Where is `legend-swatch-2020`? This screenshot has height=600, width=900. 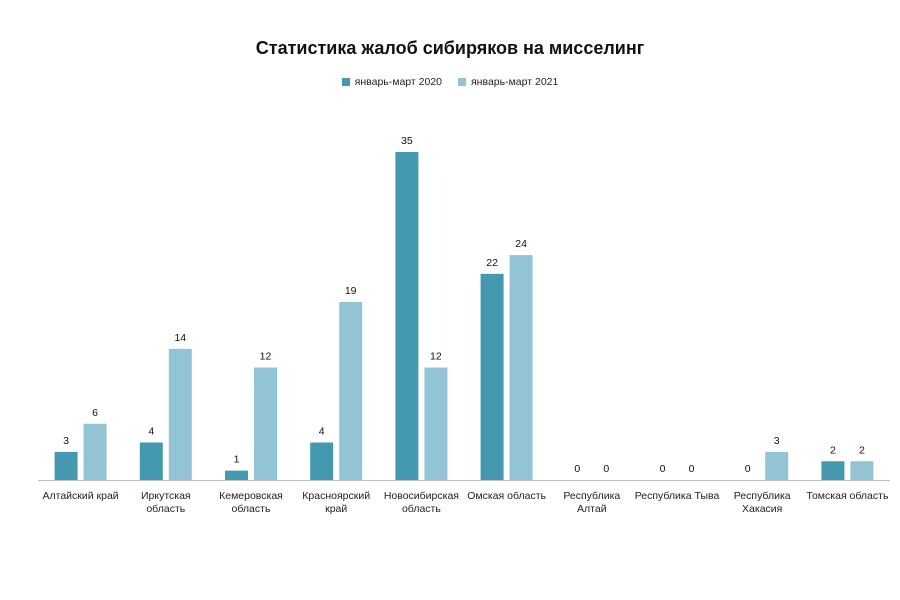 legend-swatch-2020 is located at coordinates (345, 82).